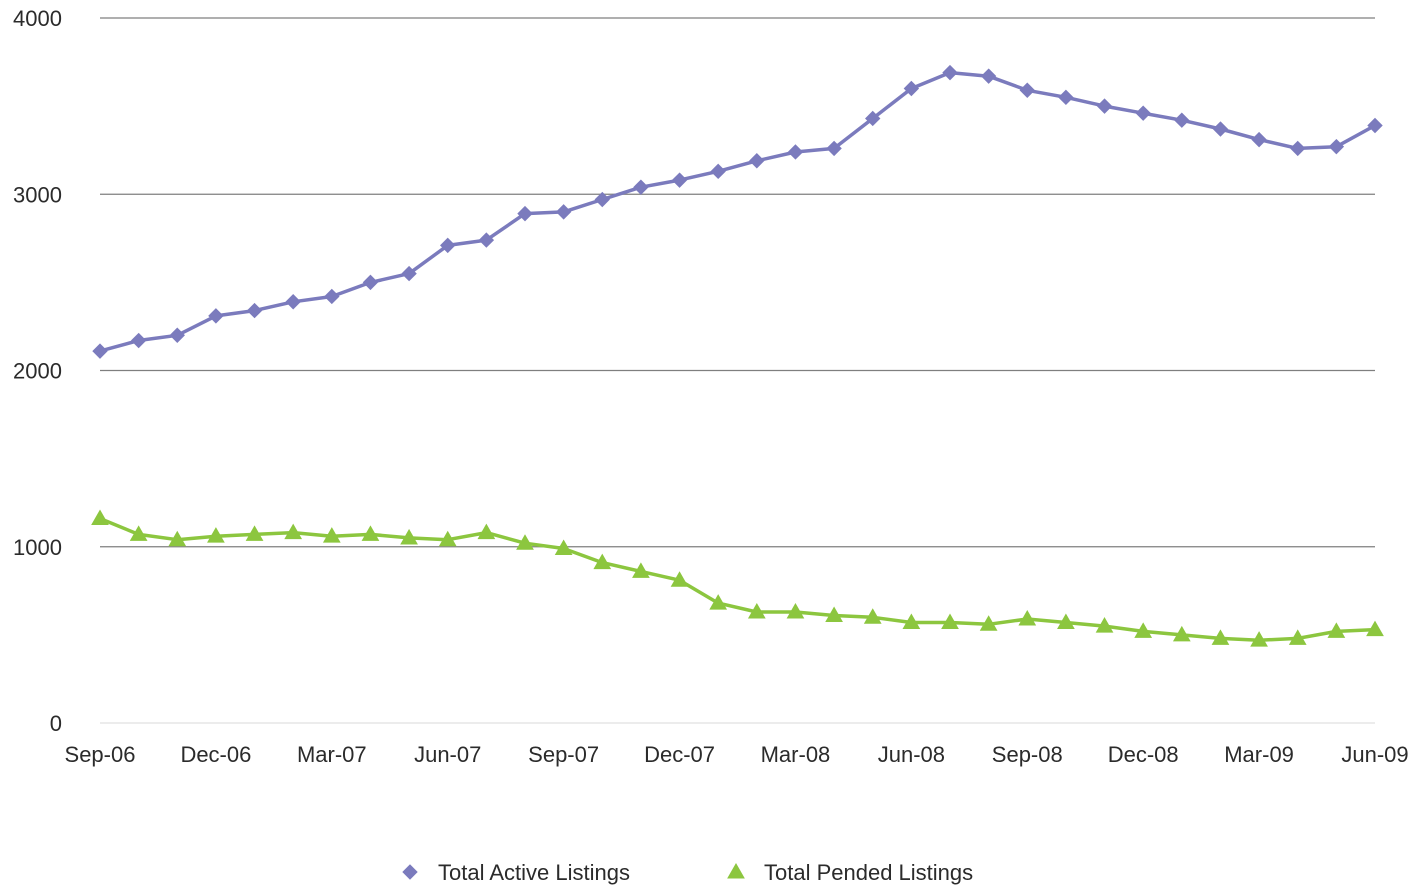  I want to click on series-line-total-pended-listings, so click(737, 579).